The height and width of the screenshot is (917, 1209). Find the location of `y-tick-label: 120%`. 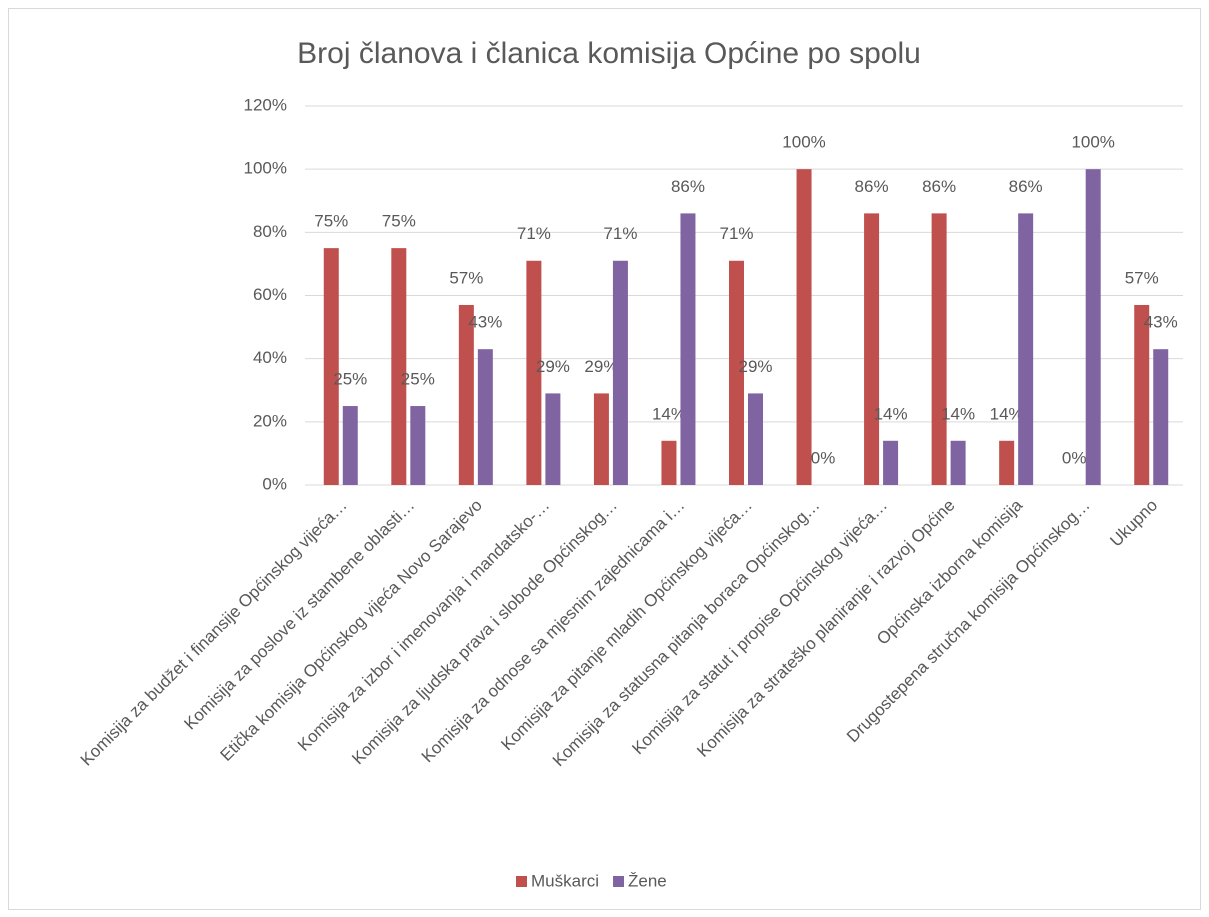

y-tick-label: 120% is located at coordinates (265, 104).